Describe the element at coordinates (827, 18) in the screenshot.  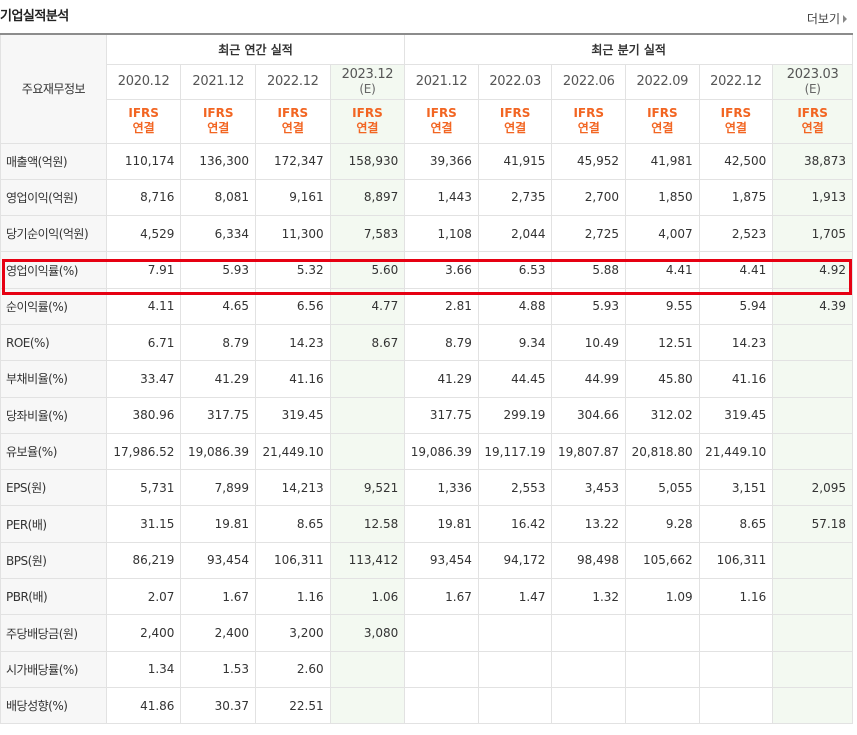
I see `more-link: 더보기` at that location.